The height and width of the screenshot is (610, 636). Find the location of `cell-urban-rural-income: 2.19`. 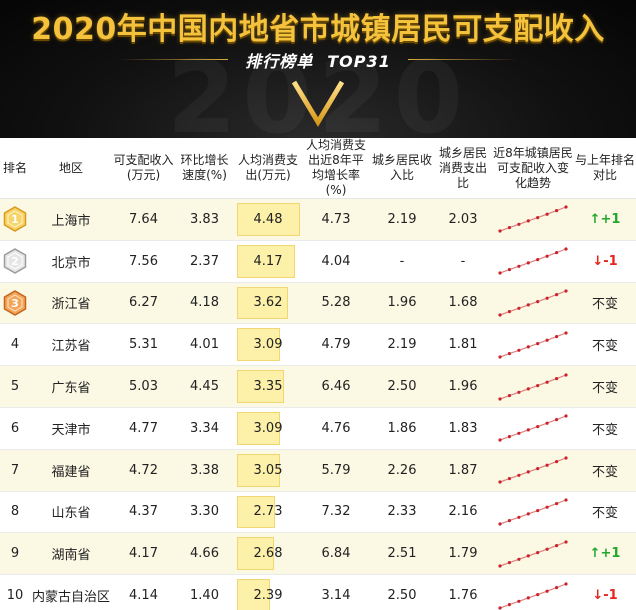

cell-urban-rural-income: 2.19 is located at coordinates (402, 345).